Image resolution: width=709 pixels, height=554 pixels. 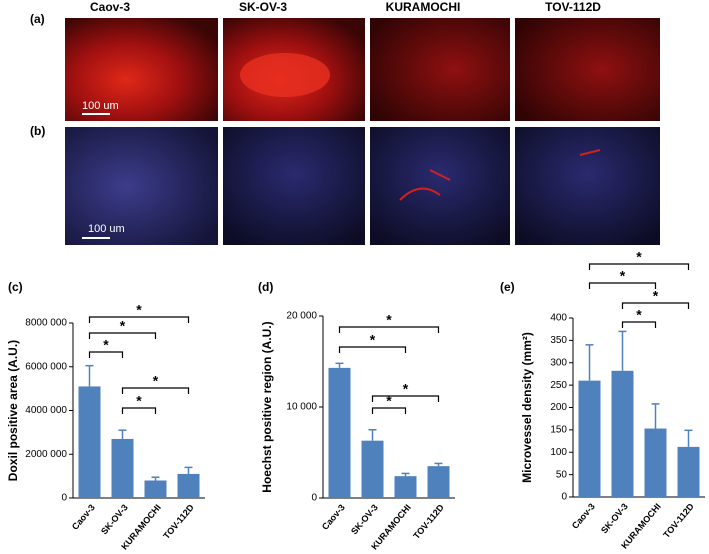 What do you see at coordinates (562, 474) in the screenshot?
I see `y-tick-label: 50` at bounding box center [562, 474].